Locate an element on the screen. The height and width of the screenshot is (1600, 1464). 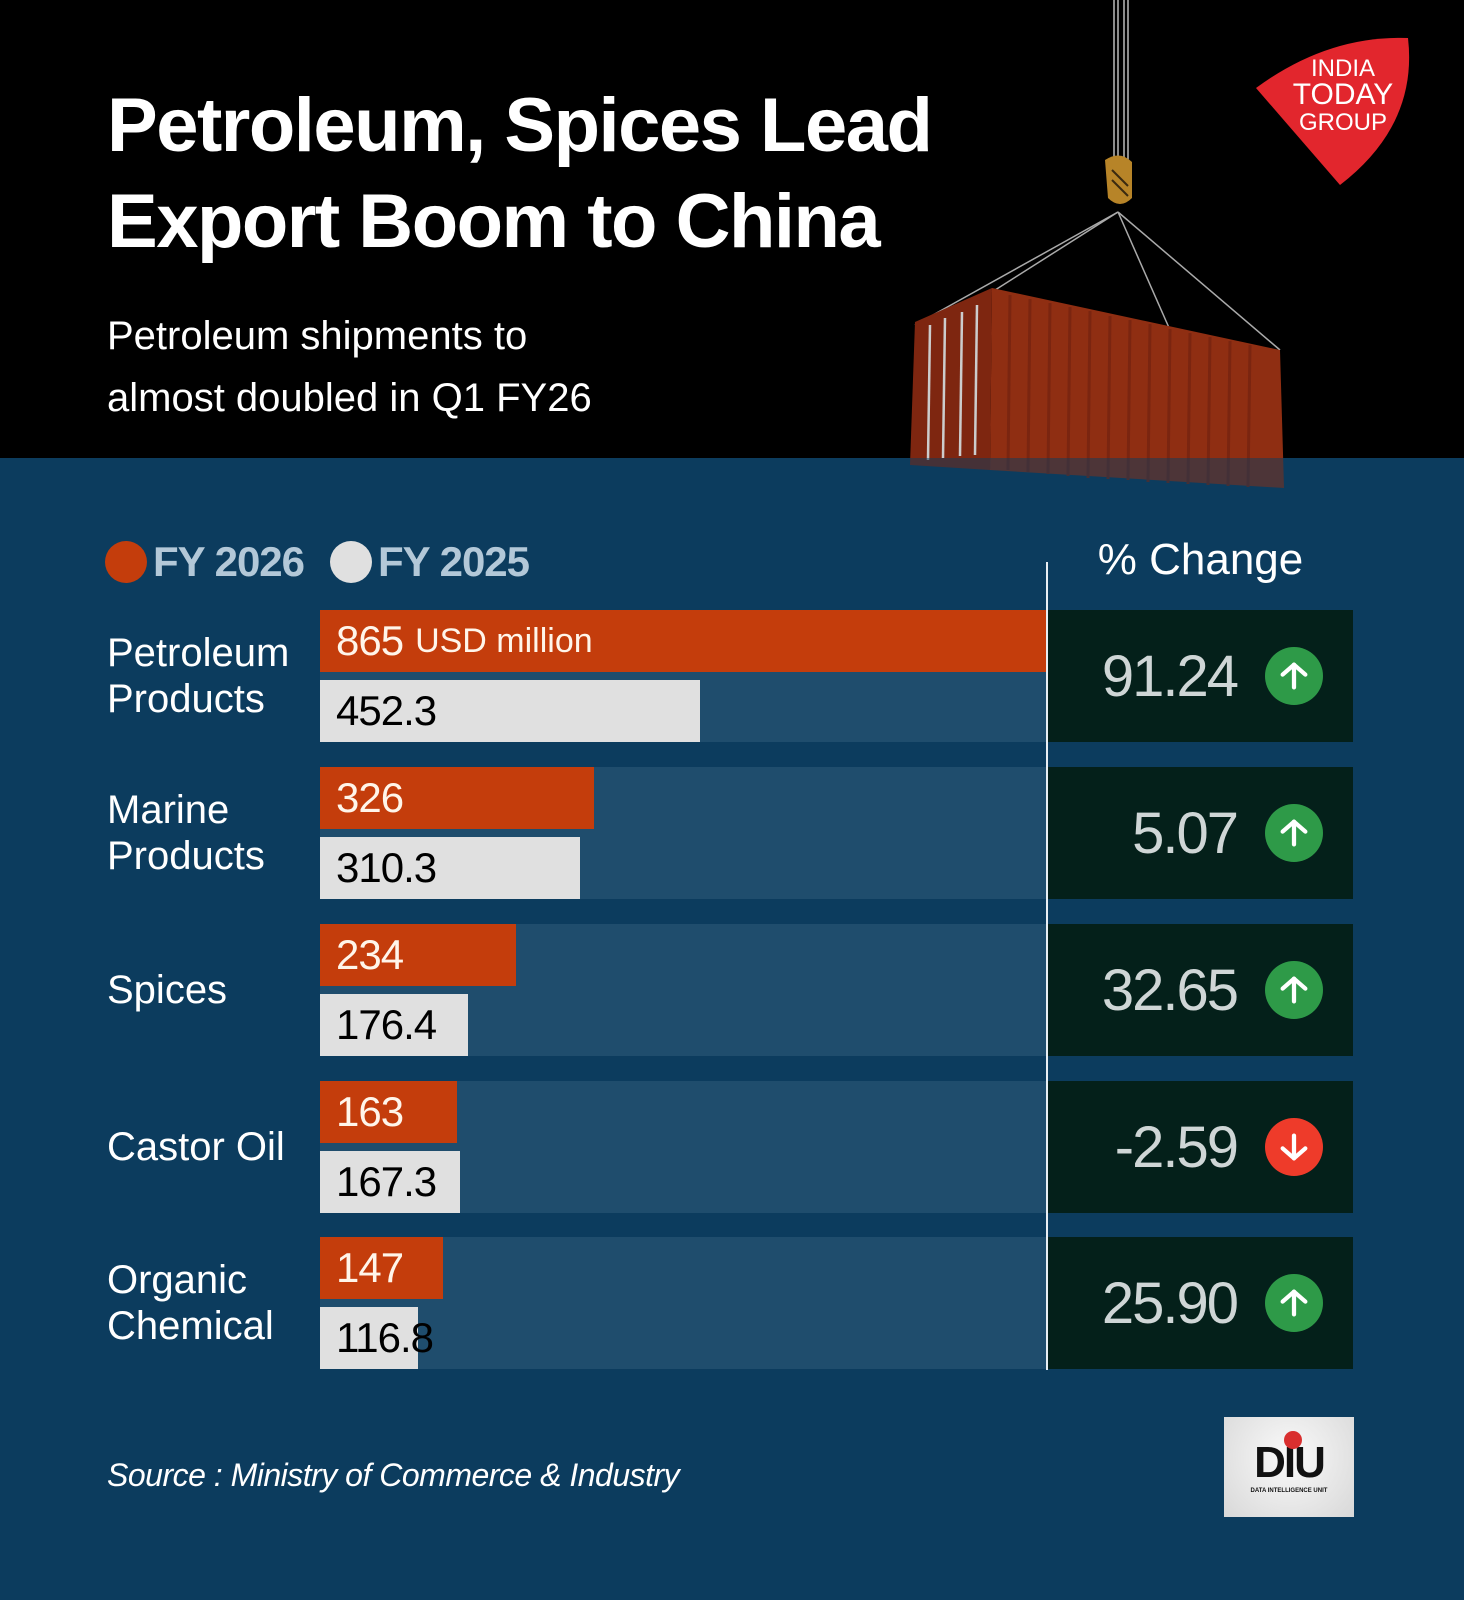
chart-row: Castor Oil 163 167.3 -2.59 is located at coordinates (732, 1147).